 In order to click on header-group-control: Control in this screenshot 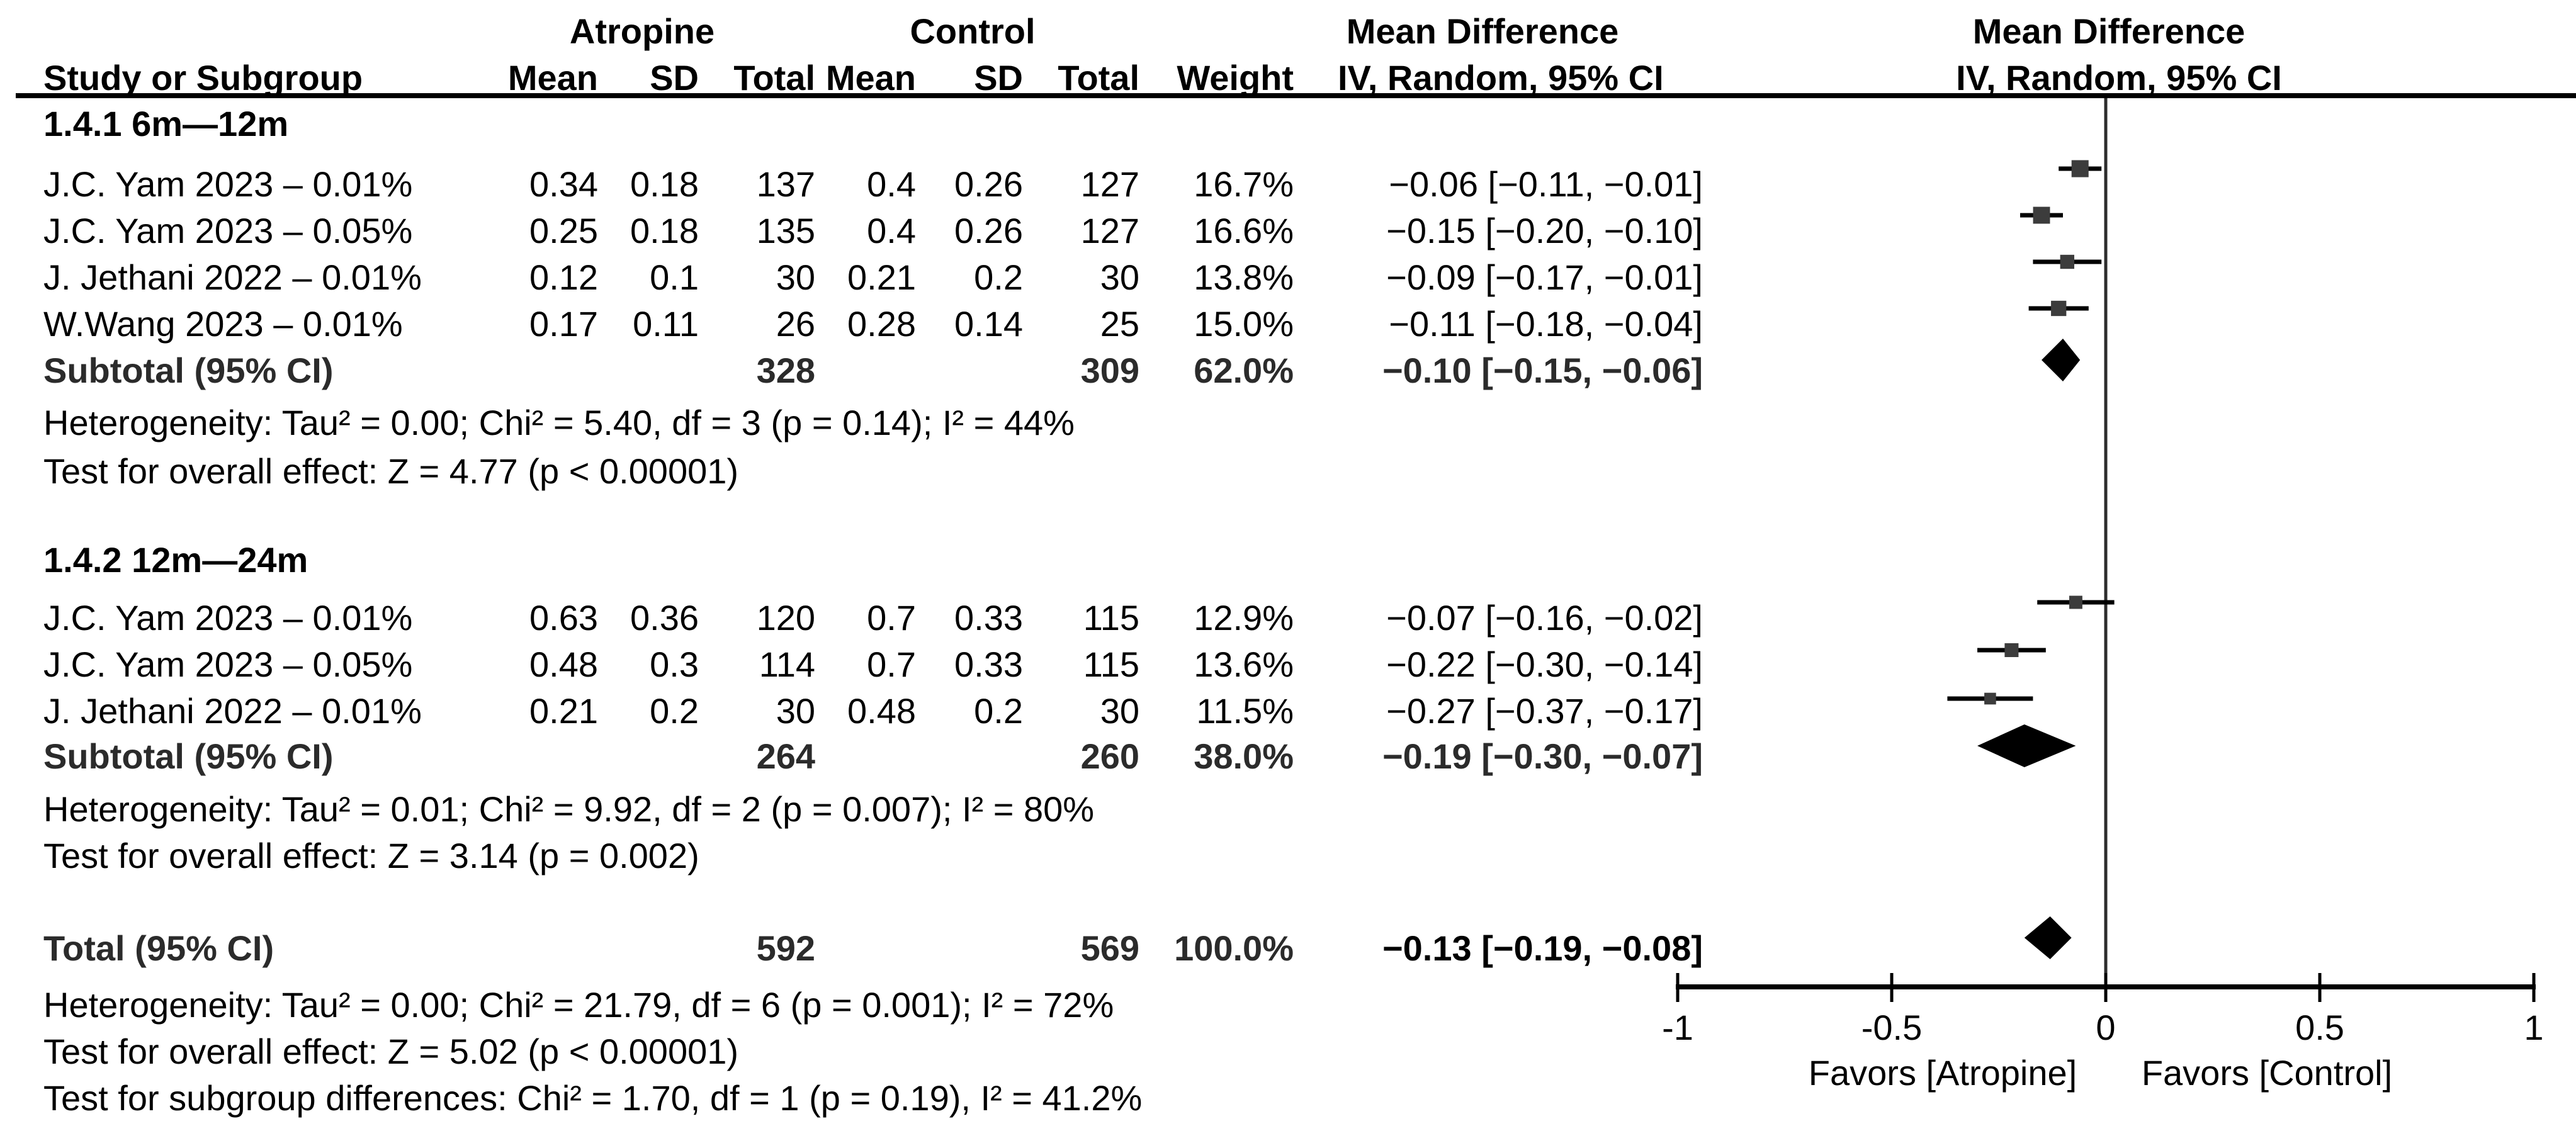, I will do `click(973, 31)`.